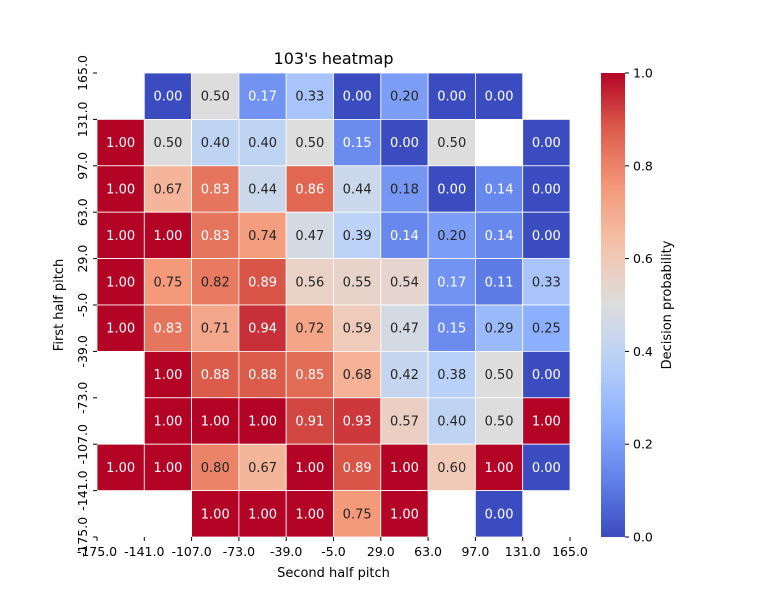  What do you see at coordinates (643, 258) in the screenshot?
I see `colorbar-tick-label: 0.6` at bounding box center [643, 258].